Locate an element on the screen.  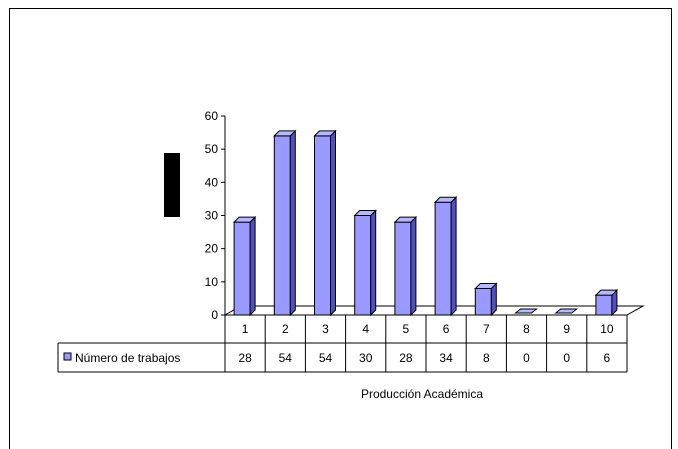
x-tick-label: 2 is located at coordinates (285, 329).